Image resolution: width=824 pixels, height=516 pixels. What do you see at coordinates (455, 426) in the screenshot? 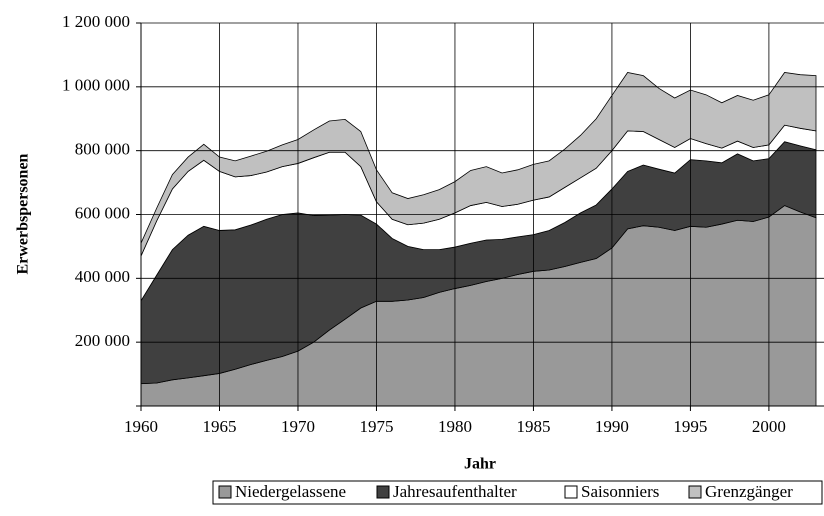
I see `x-tick-label: 1980` at bounding box center [455, 426].